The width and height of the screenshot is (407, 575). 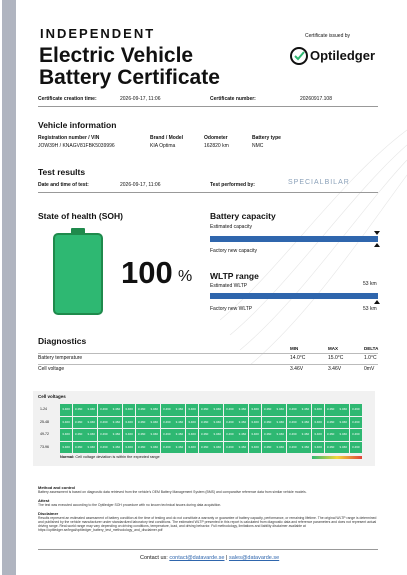 What do you see at coordinates (266, 138) in the screenshot?
I see `column-label: Battery type` at bounding box center [266, 138].